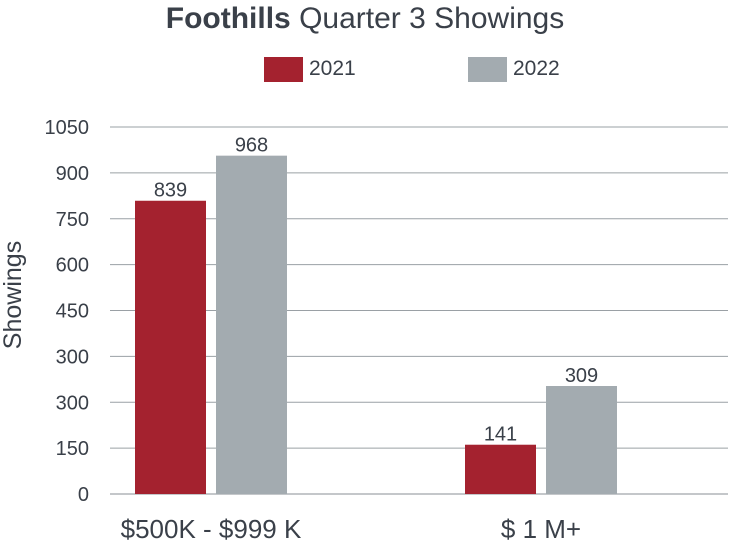  What do you see at coordinates (72, 449) in the screenshot?
I see `y-tick-label: 150` at bounding box center [72, 449].